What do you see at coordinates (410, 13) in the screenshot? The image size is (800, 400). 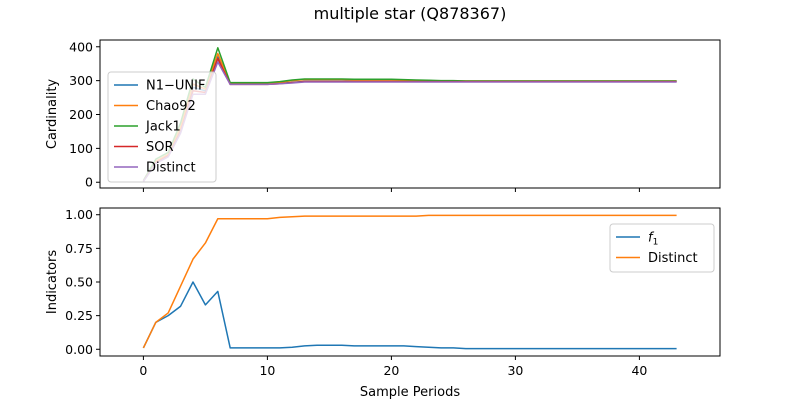 I see `figure-title: multiple star (Q878367)` at bounding box center [410, 13].